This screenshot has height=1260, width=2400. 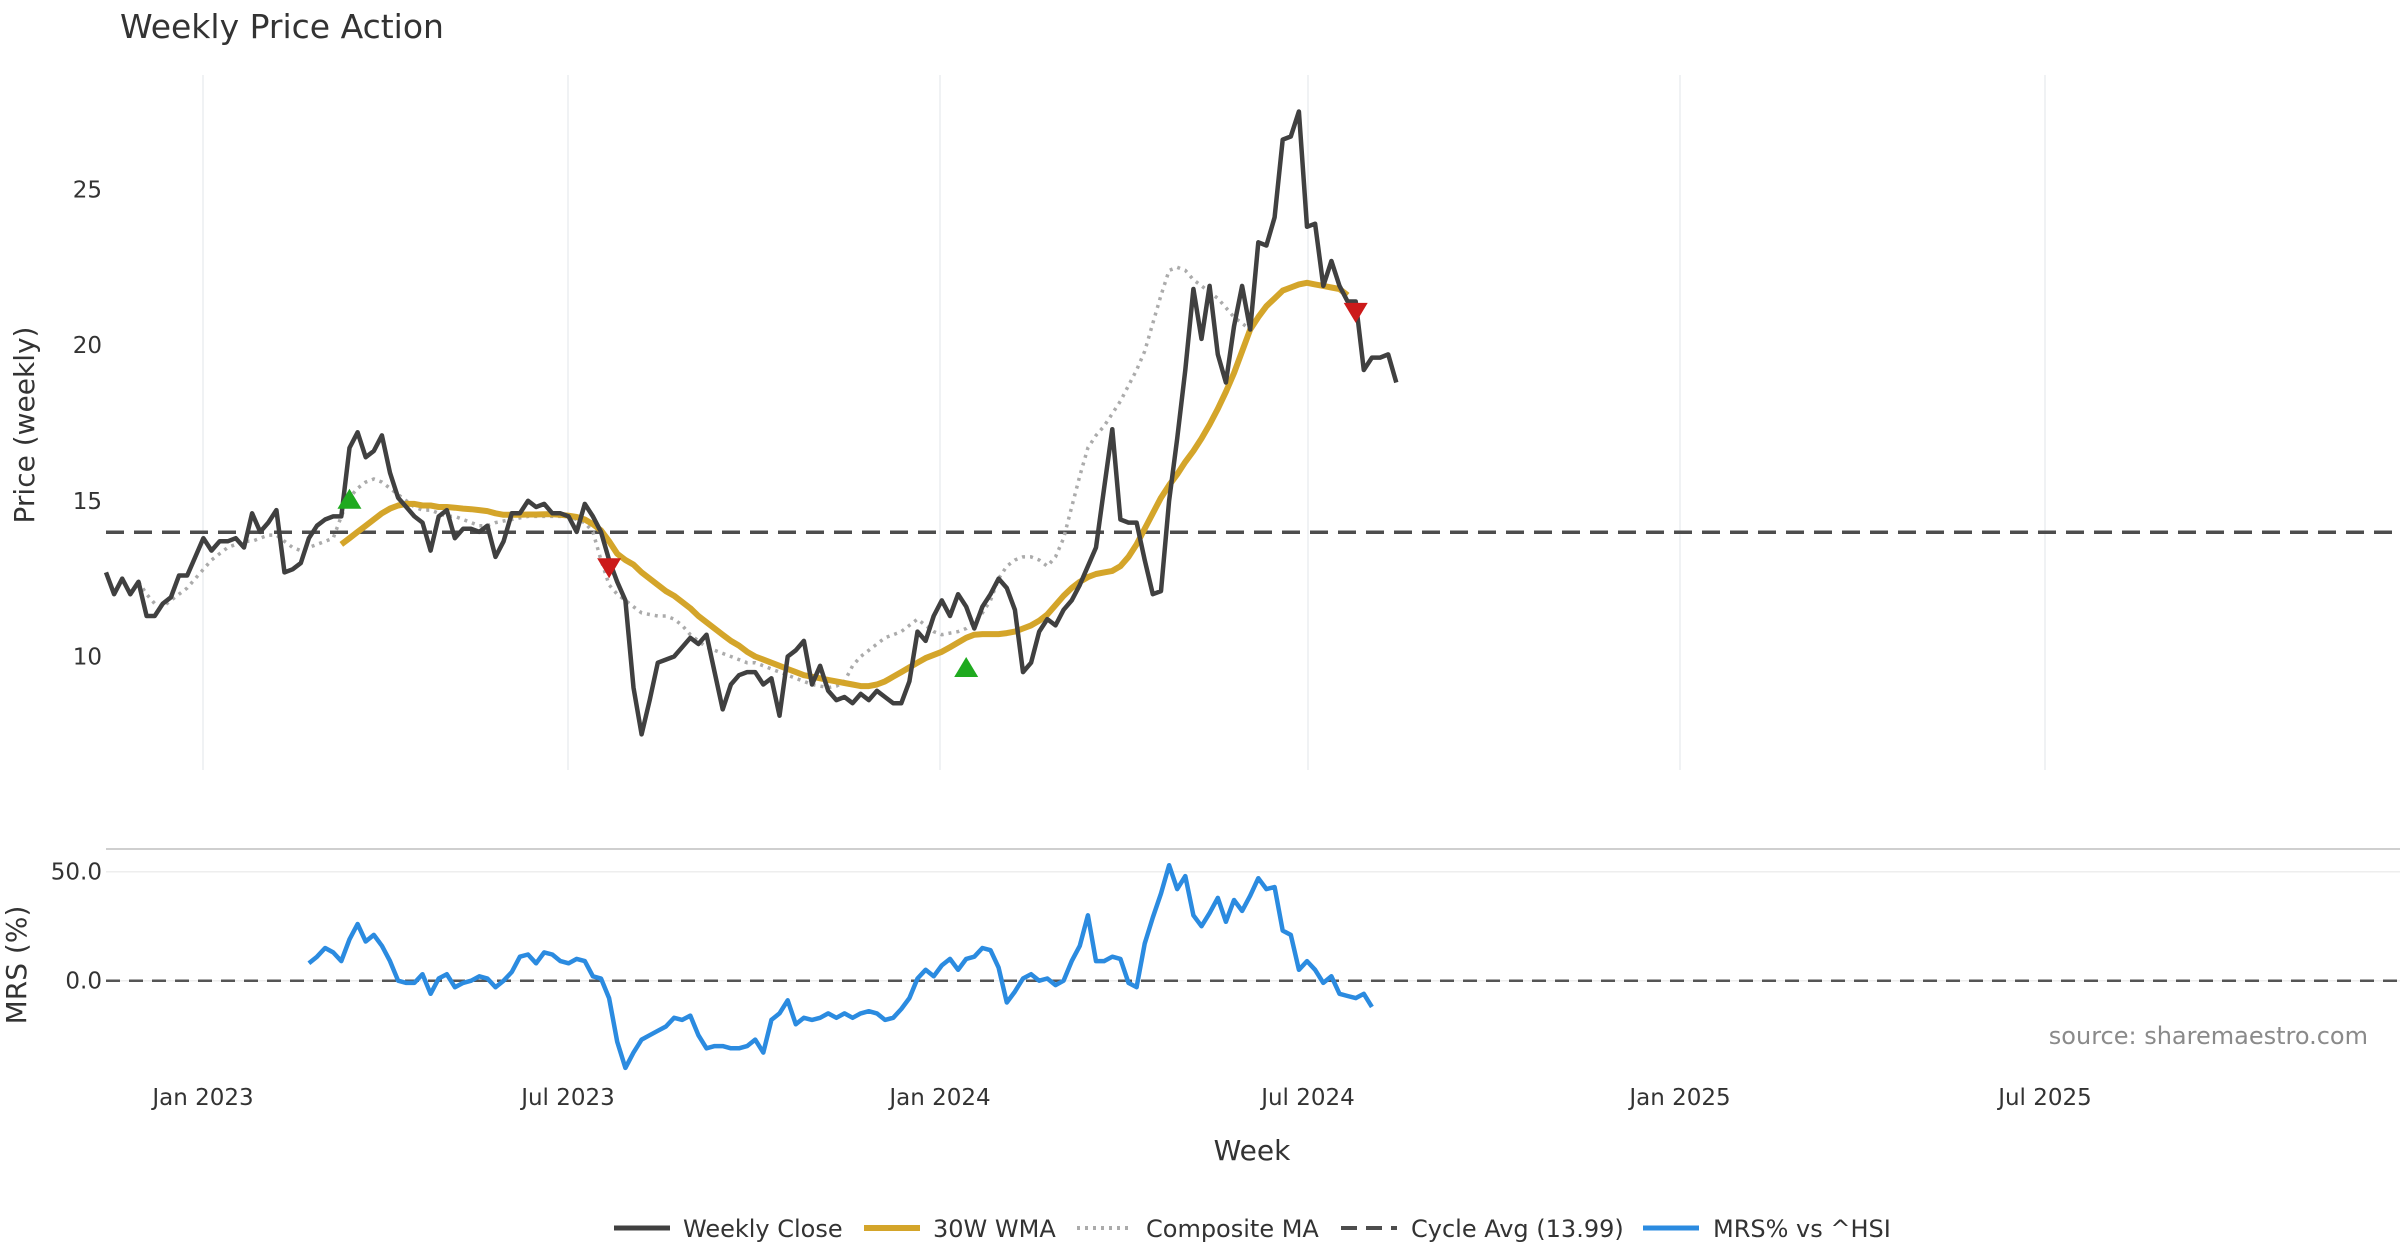 What do you see at coordinates (87, 502) in the screenshot?
I see `price-y-tick-label: 15` at bounding box center [87, 502].